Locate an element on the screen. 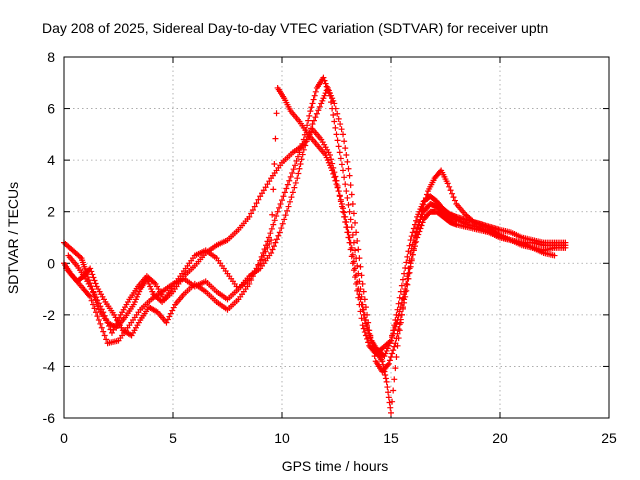 The width and height of the screenshot is (640, 480). x-tick-label: 10 is located at coordinates (282, 438).